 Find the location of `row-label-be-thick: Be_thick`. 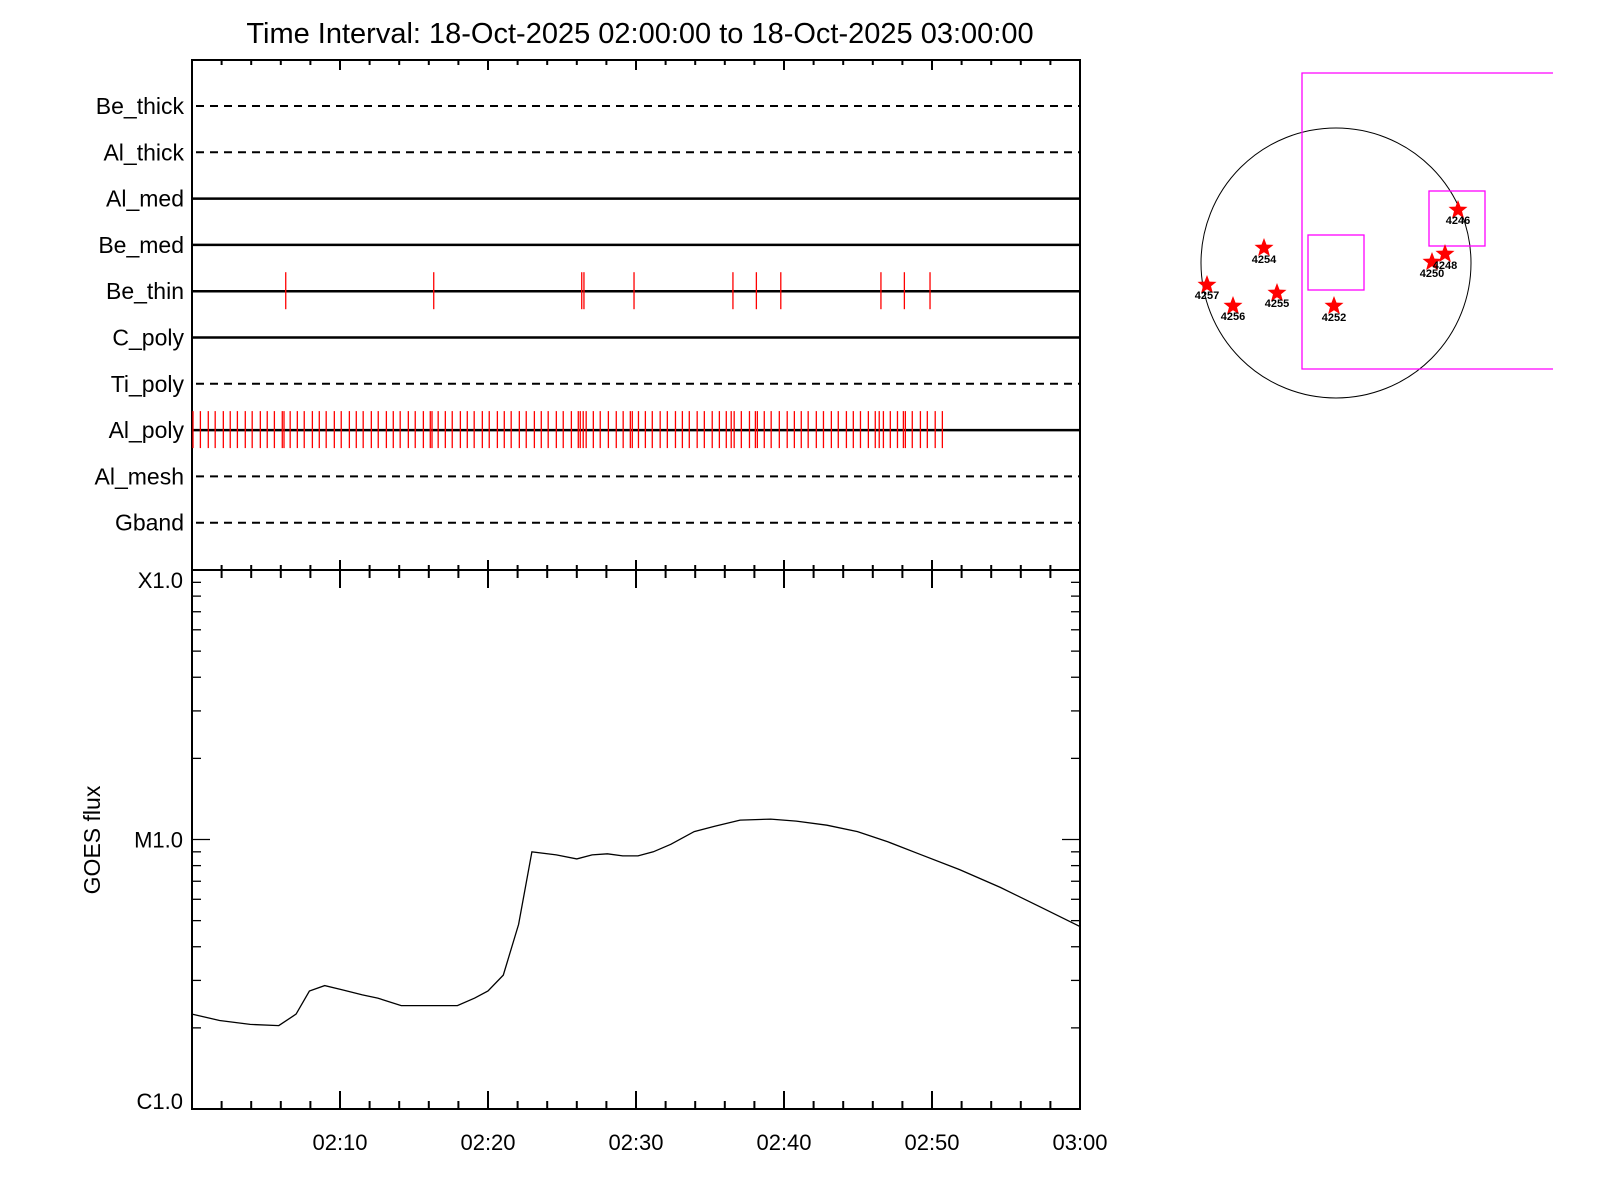

row-label-be-thick: Be_thick is located at coordinates (140, 106).